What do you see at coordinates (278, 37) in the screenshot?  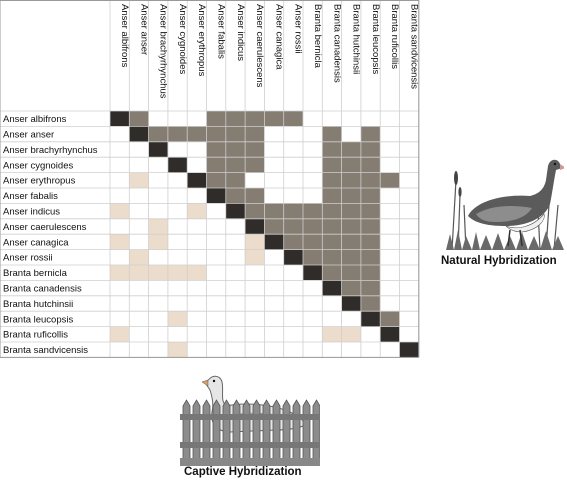 I see `column-label: Anser canagica` at bounding box center [278, 37].